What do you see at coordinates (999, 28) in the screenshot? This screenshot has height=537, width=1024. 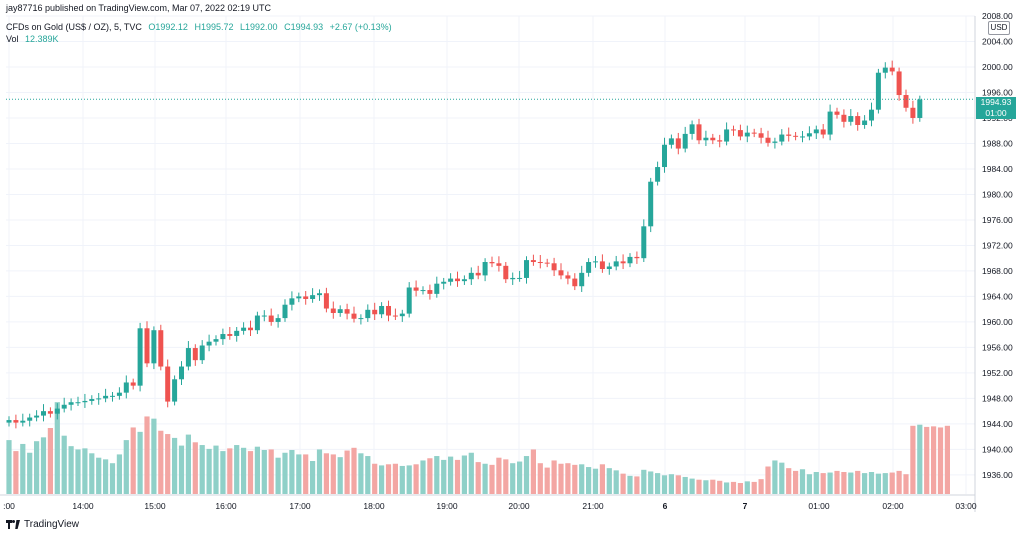 I see `currency-badge: USD` at bounding box center [999, 28].